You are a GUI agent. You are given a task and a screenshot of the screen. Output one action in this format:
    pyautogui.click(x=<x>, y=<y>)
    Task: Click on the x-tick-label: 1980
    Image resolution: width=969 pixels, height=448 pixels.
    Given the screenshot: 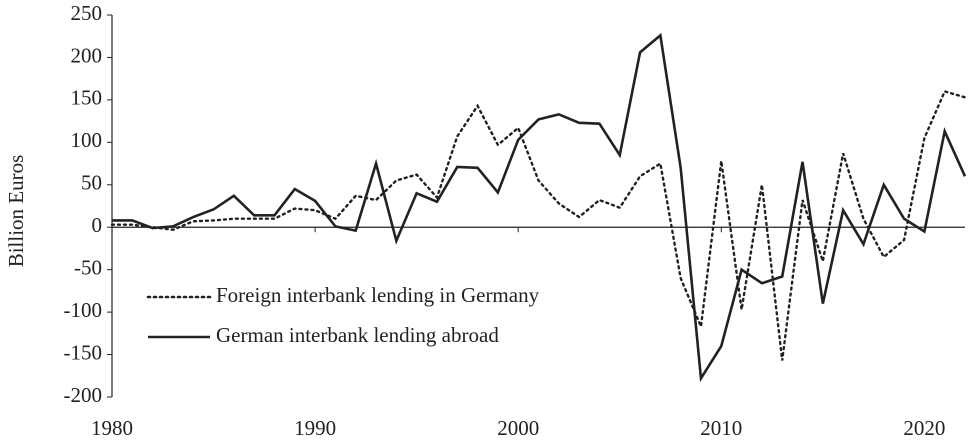 What is the action you would take?
    pyautogui.click(x=112, y=428)
    